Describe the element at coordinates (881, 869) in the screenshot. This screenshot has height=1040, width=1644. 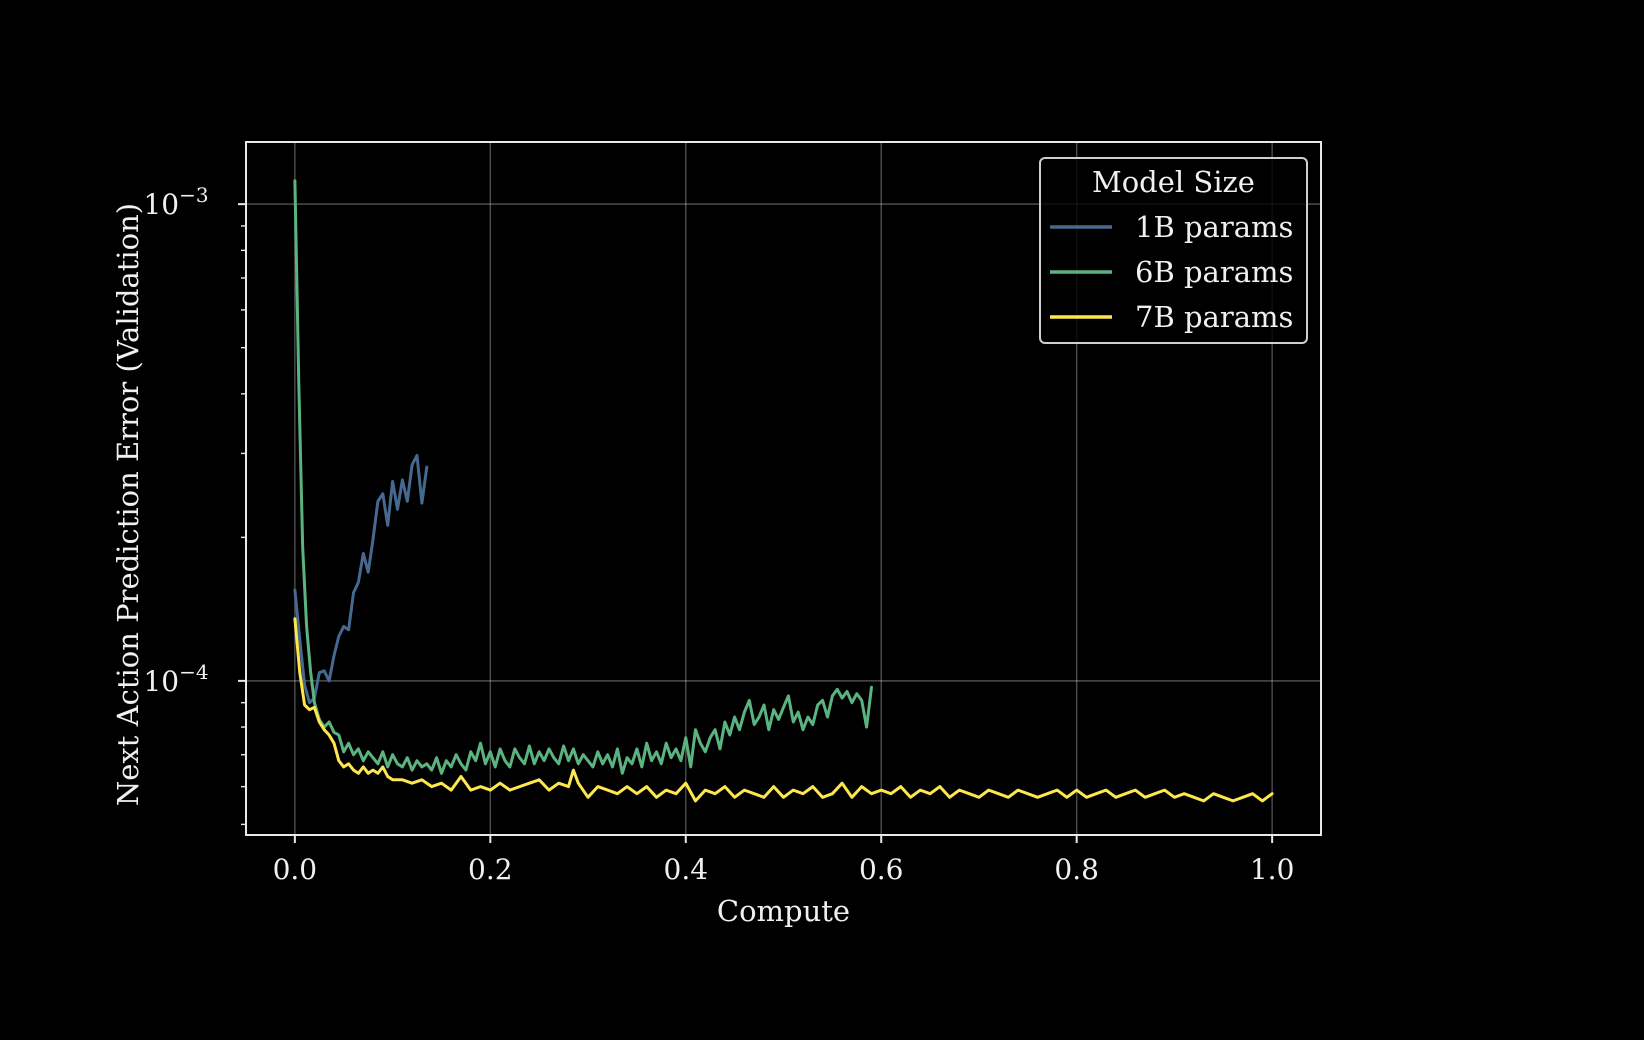
I see `x-tick-label: 0.6` at that location.